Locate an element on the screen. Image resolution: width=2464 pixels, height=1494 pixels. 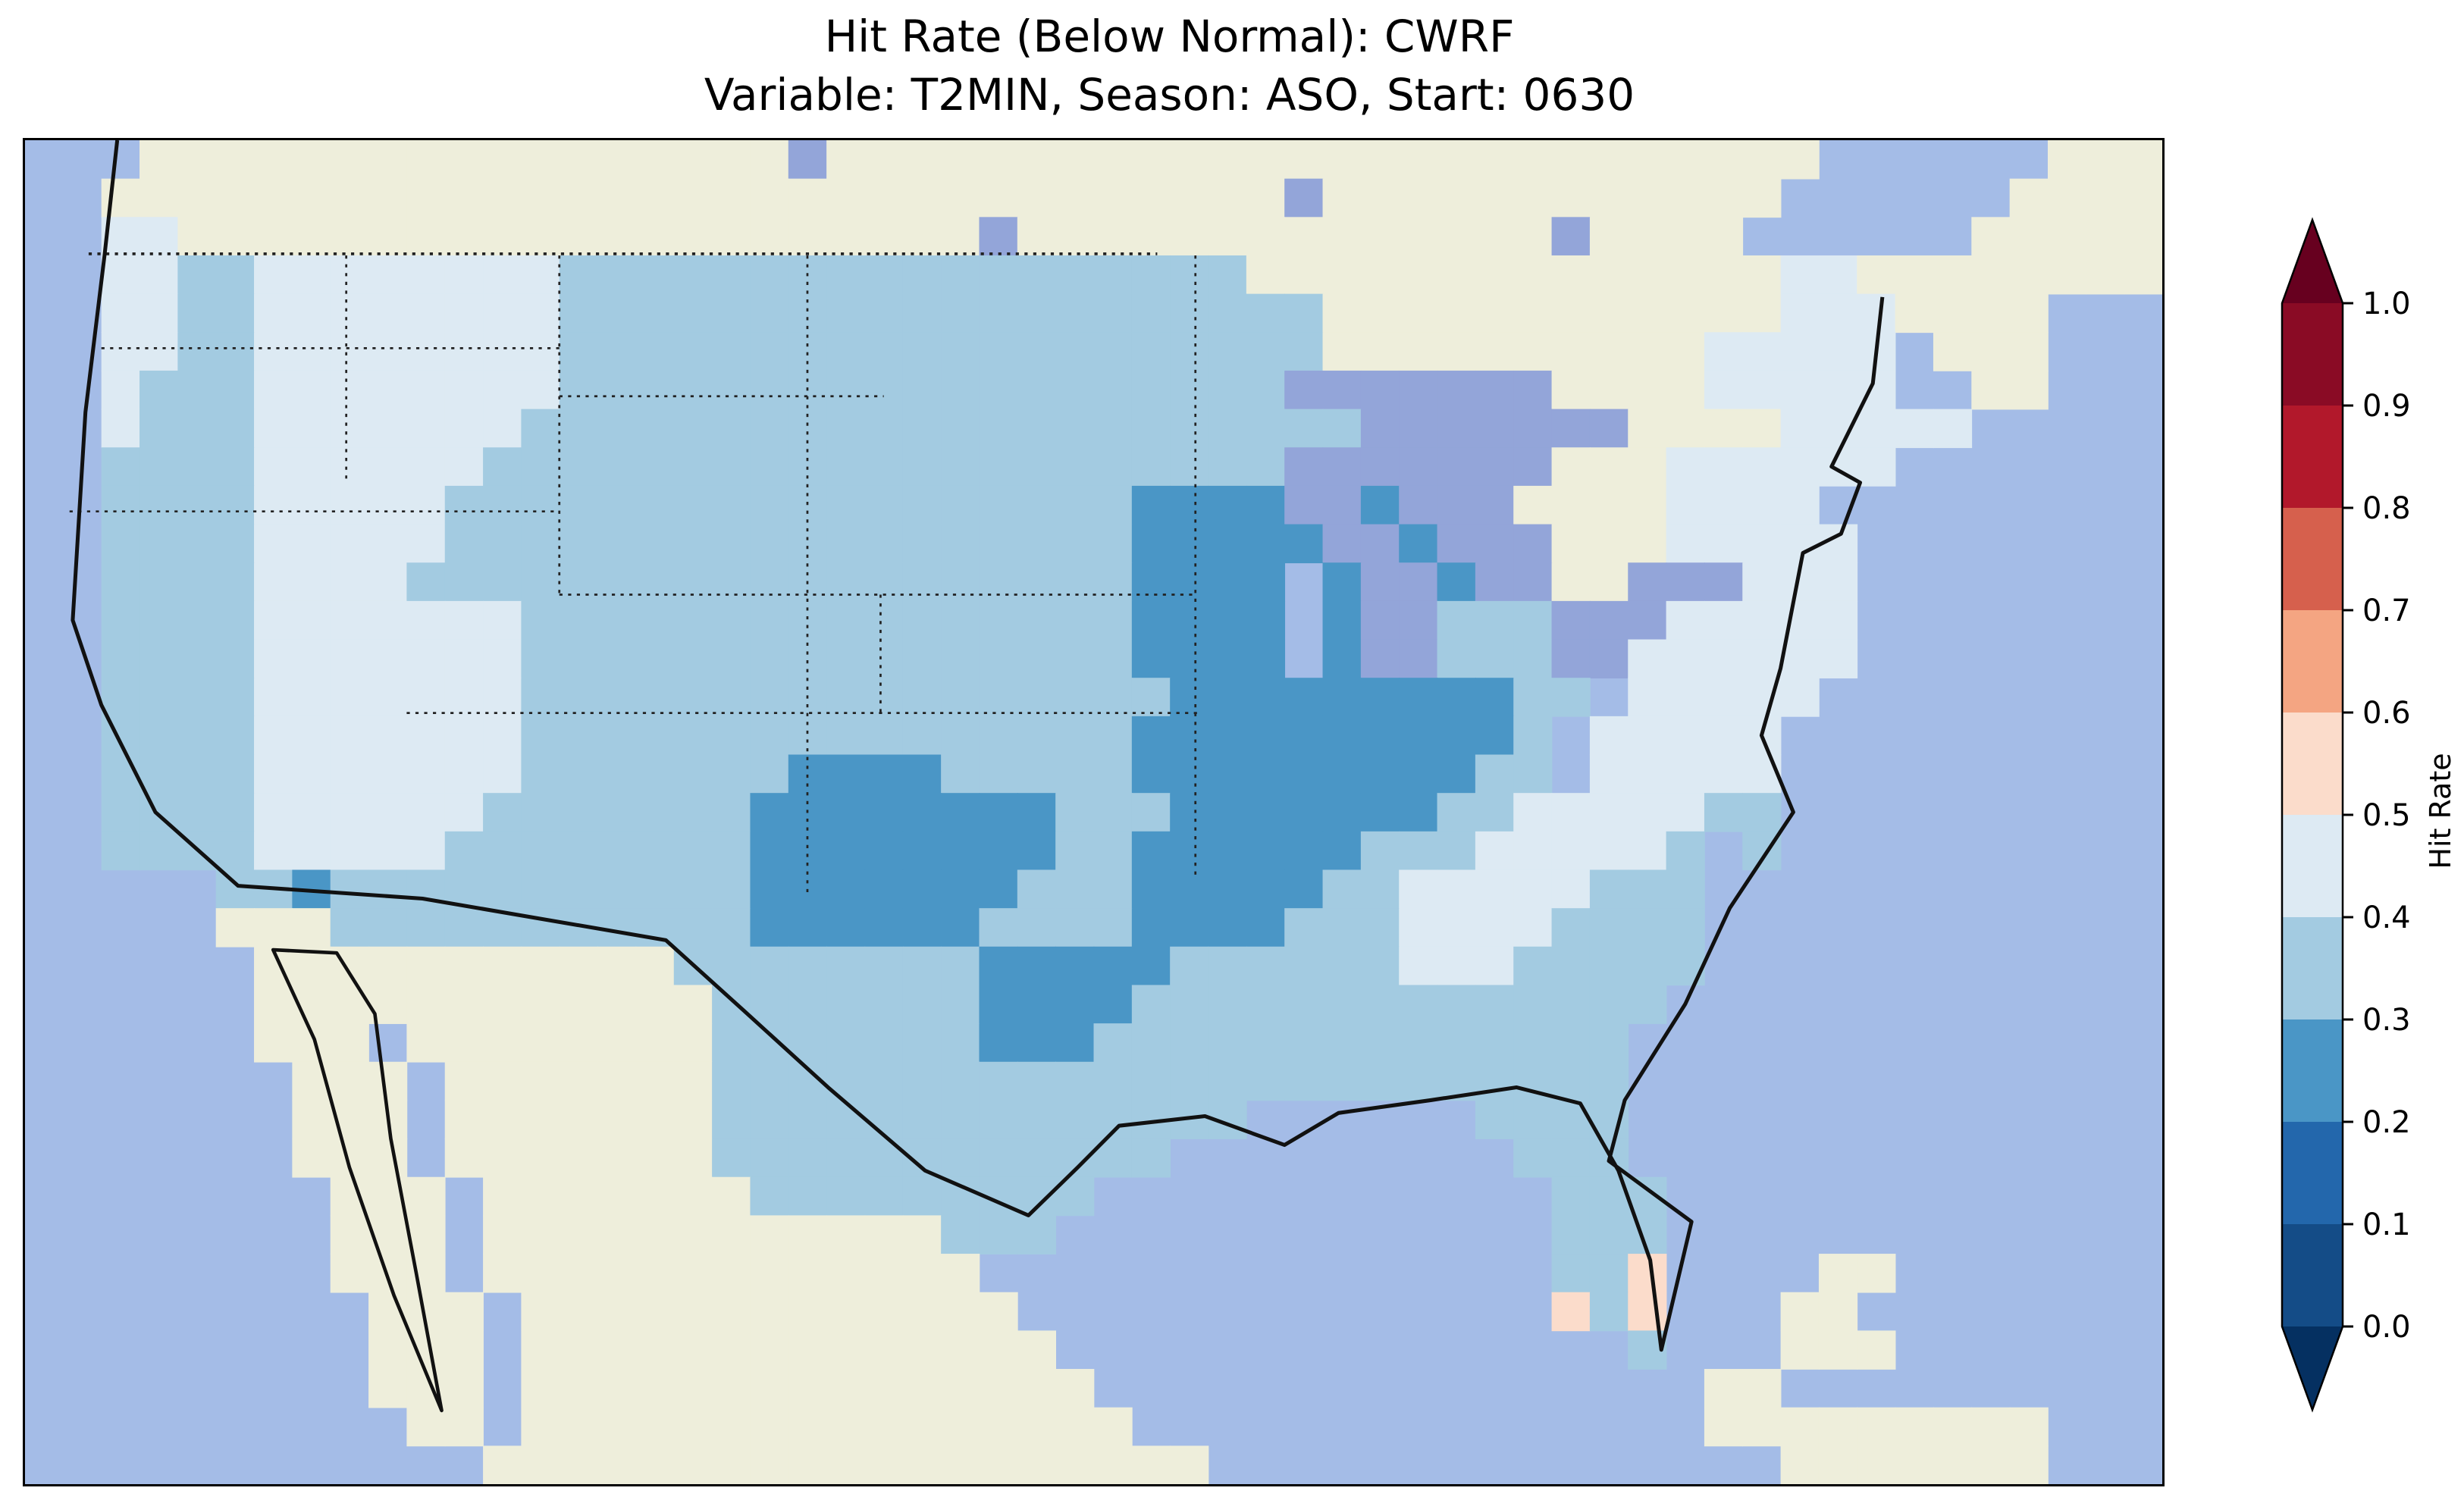
colorbar-tick-label: 0.4 is located at coordinates (2387, 917).